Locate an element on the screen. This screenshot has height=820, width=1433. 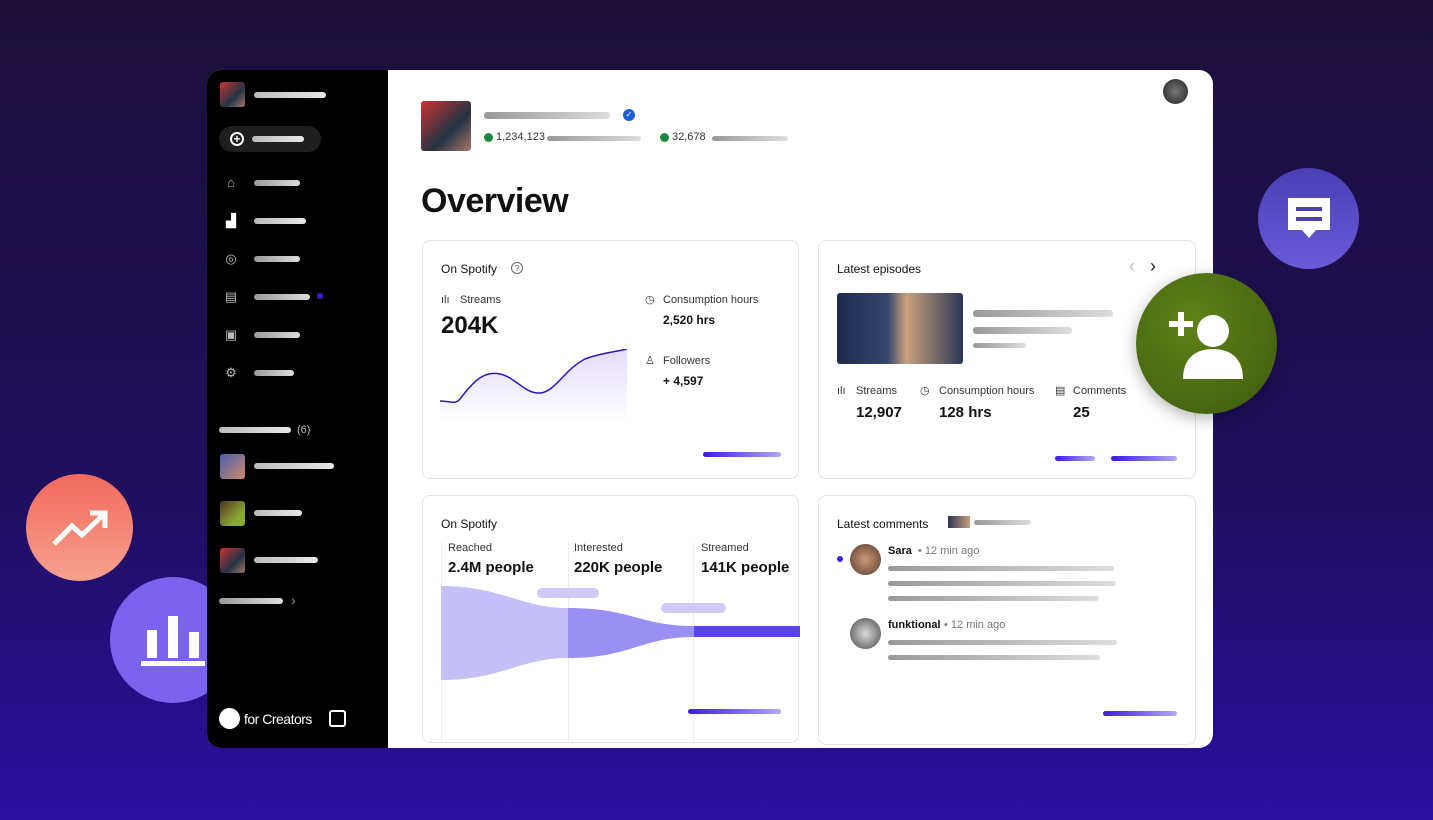
trending-up-icon is located at coordinates (79, 528).